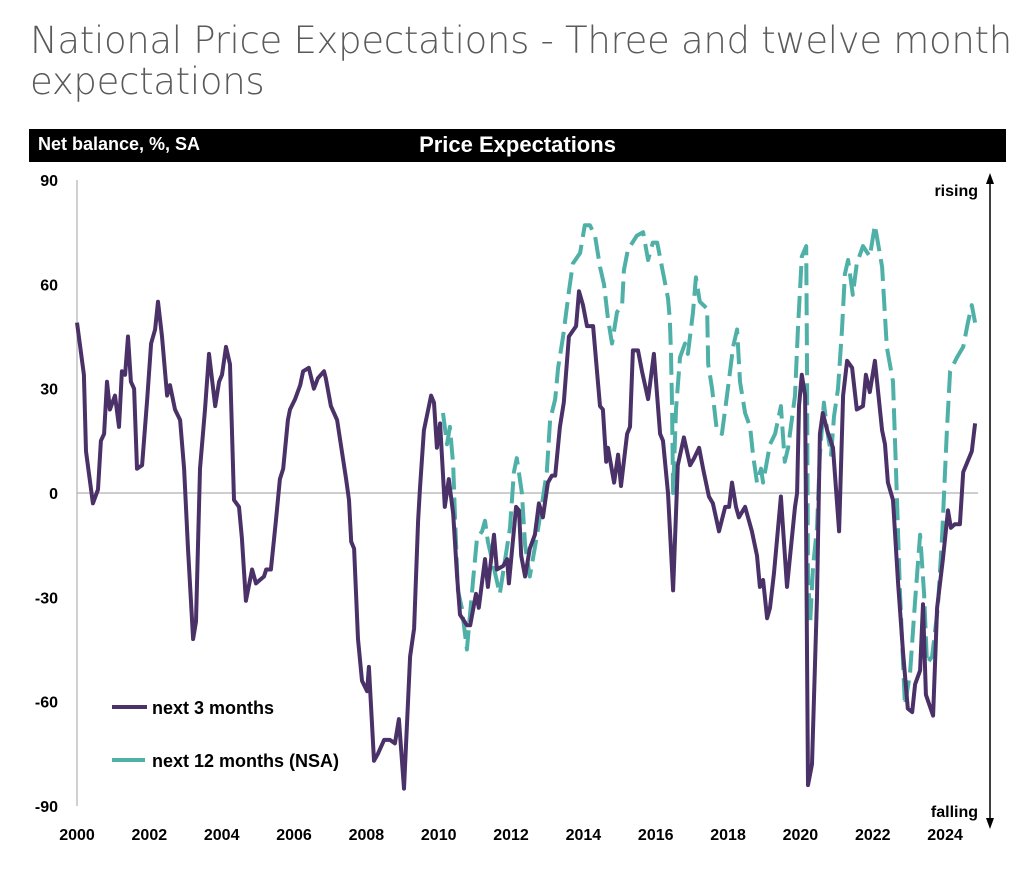 This screenshot has width=1036, height=874. What do you see at coordinates (119, 144) in the screenshot?
I see `y-axis-unit-label: Net balance, %, SA` at bounding box center [119, 144].